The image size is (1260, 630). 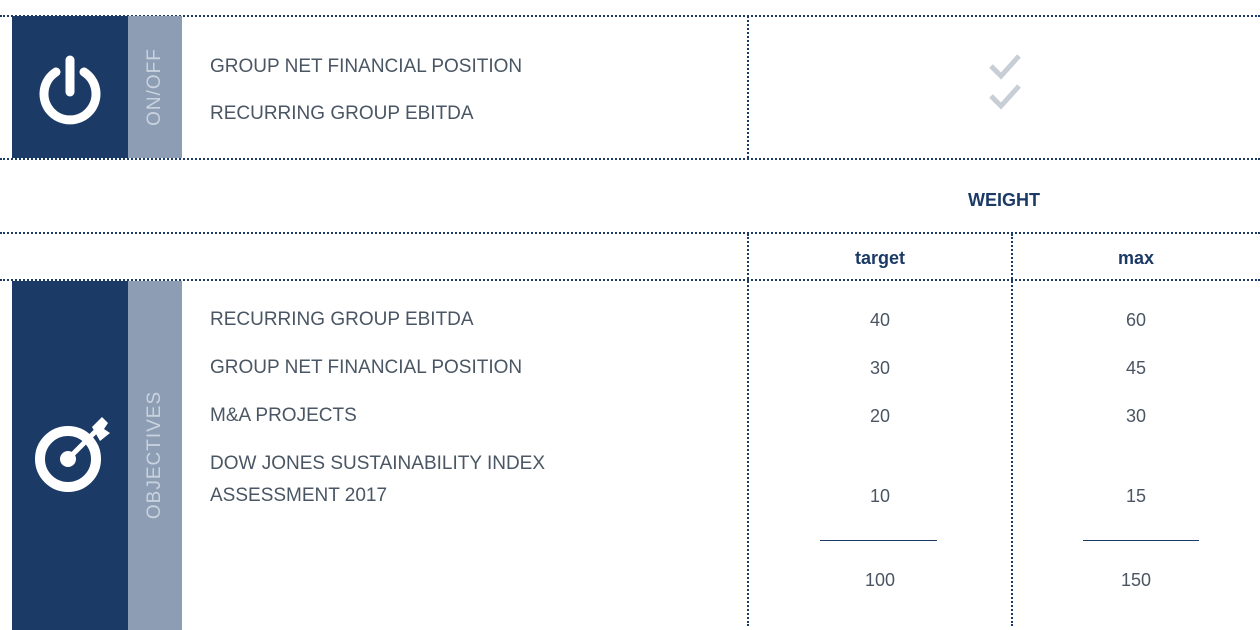 What do you see at coordinates (1136, 496) in the screenshot?
I see `max-value: 15` at bounding box center [1136, 496].